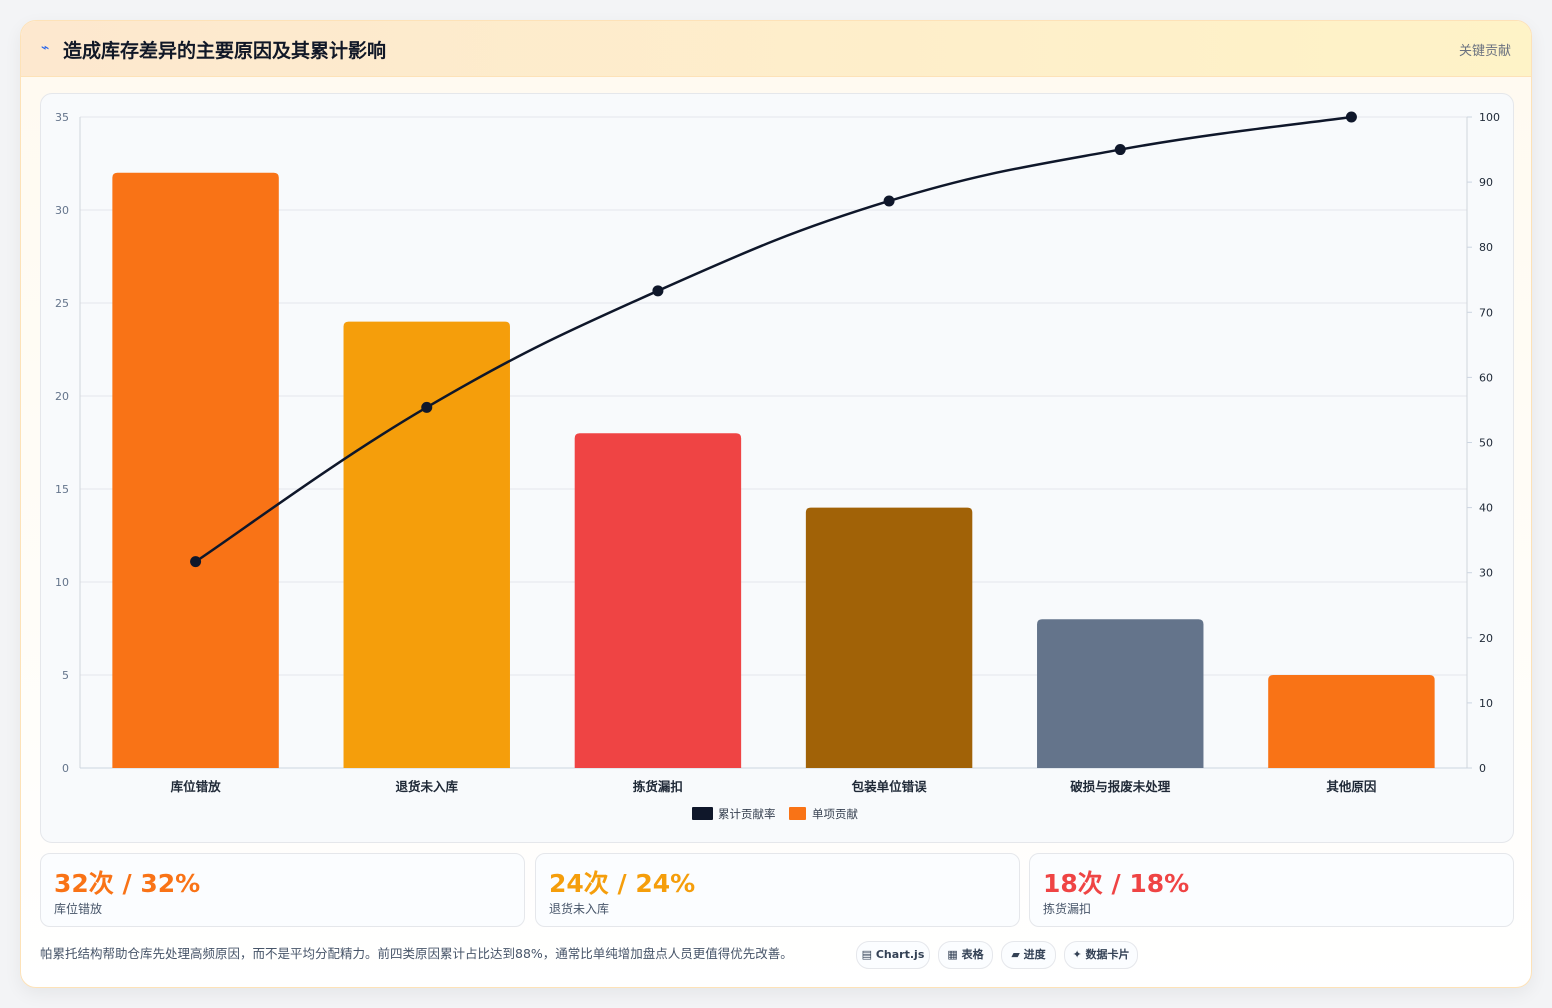 The height and width of the screenshot is (1008, 1552). What do you see at coordinates (1486, 247) in the screenshot?
I see `right-tick-label: 80` at bounding box center [1486, 247].